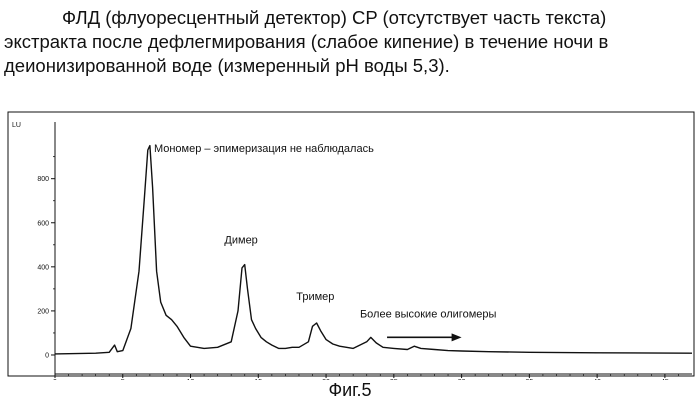 The width and height of the screenshot is (700, 407). Describe the element at coordinates (315, 297) in the screenshot. I see `peak-annotation: Тример` at that location.